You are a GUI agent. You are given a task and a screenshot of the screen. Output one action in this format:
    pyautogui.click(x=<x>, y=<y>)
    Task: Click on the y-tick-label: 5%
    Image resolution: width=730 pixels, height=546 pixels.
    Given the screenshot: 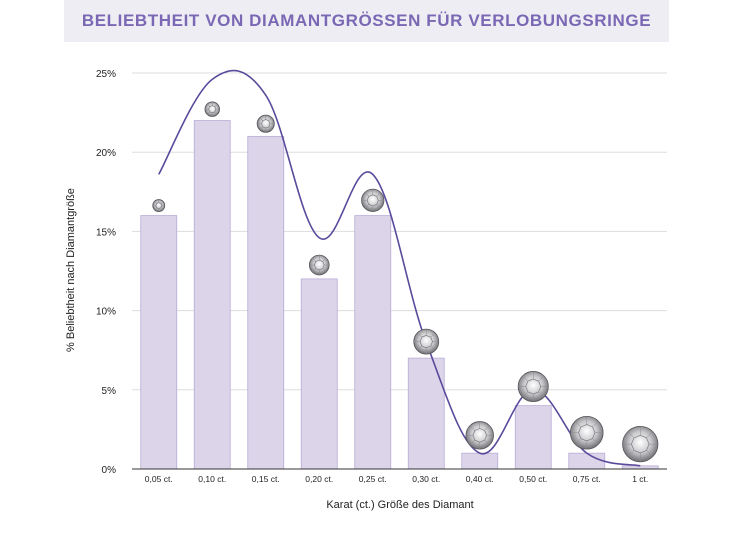 What is the action you would take?
    pyautogui.click(x=109, y=391)
    